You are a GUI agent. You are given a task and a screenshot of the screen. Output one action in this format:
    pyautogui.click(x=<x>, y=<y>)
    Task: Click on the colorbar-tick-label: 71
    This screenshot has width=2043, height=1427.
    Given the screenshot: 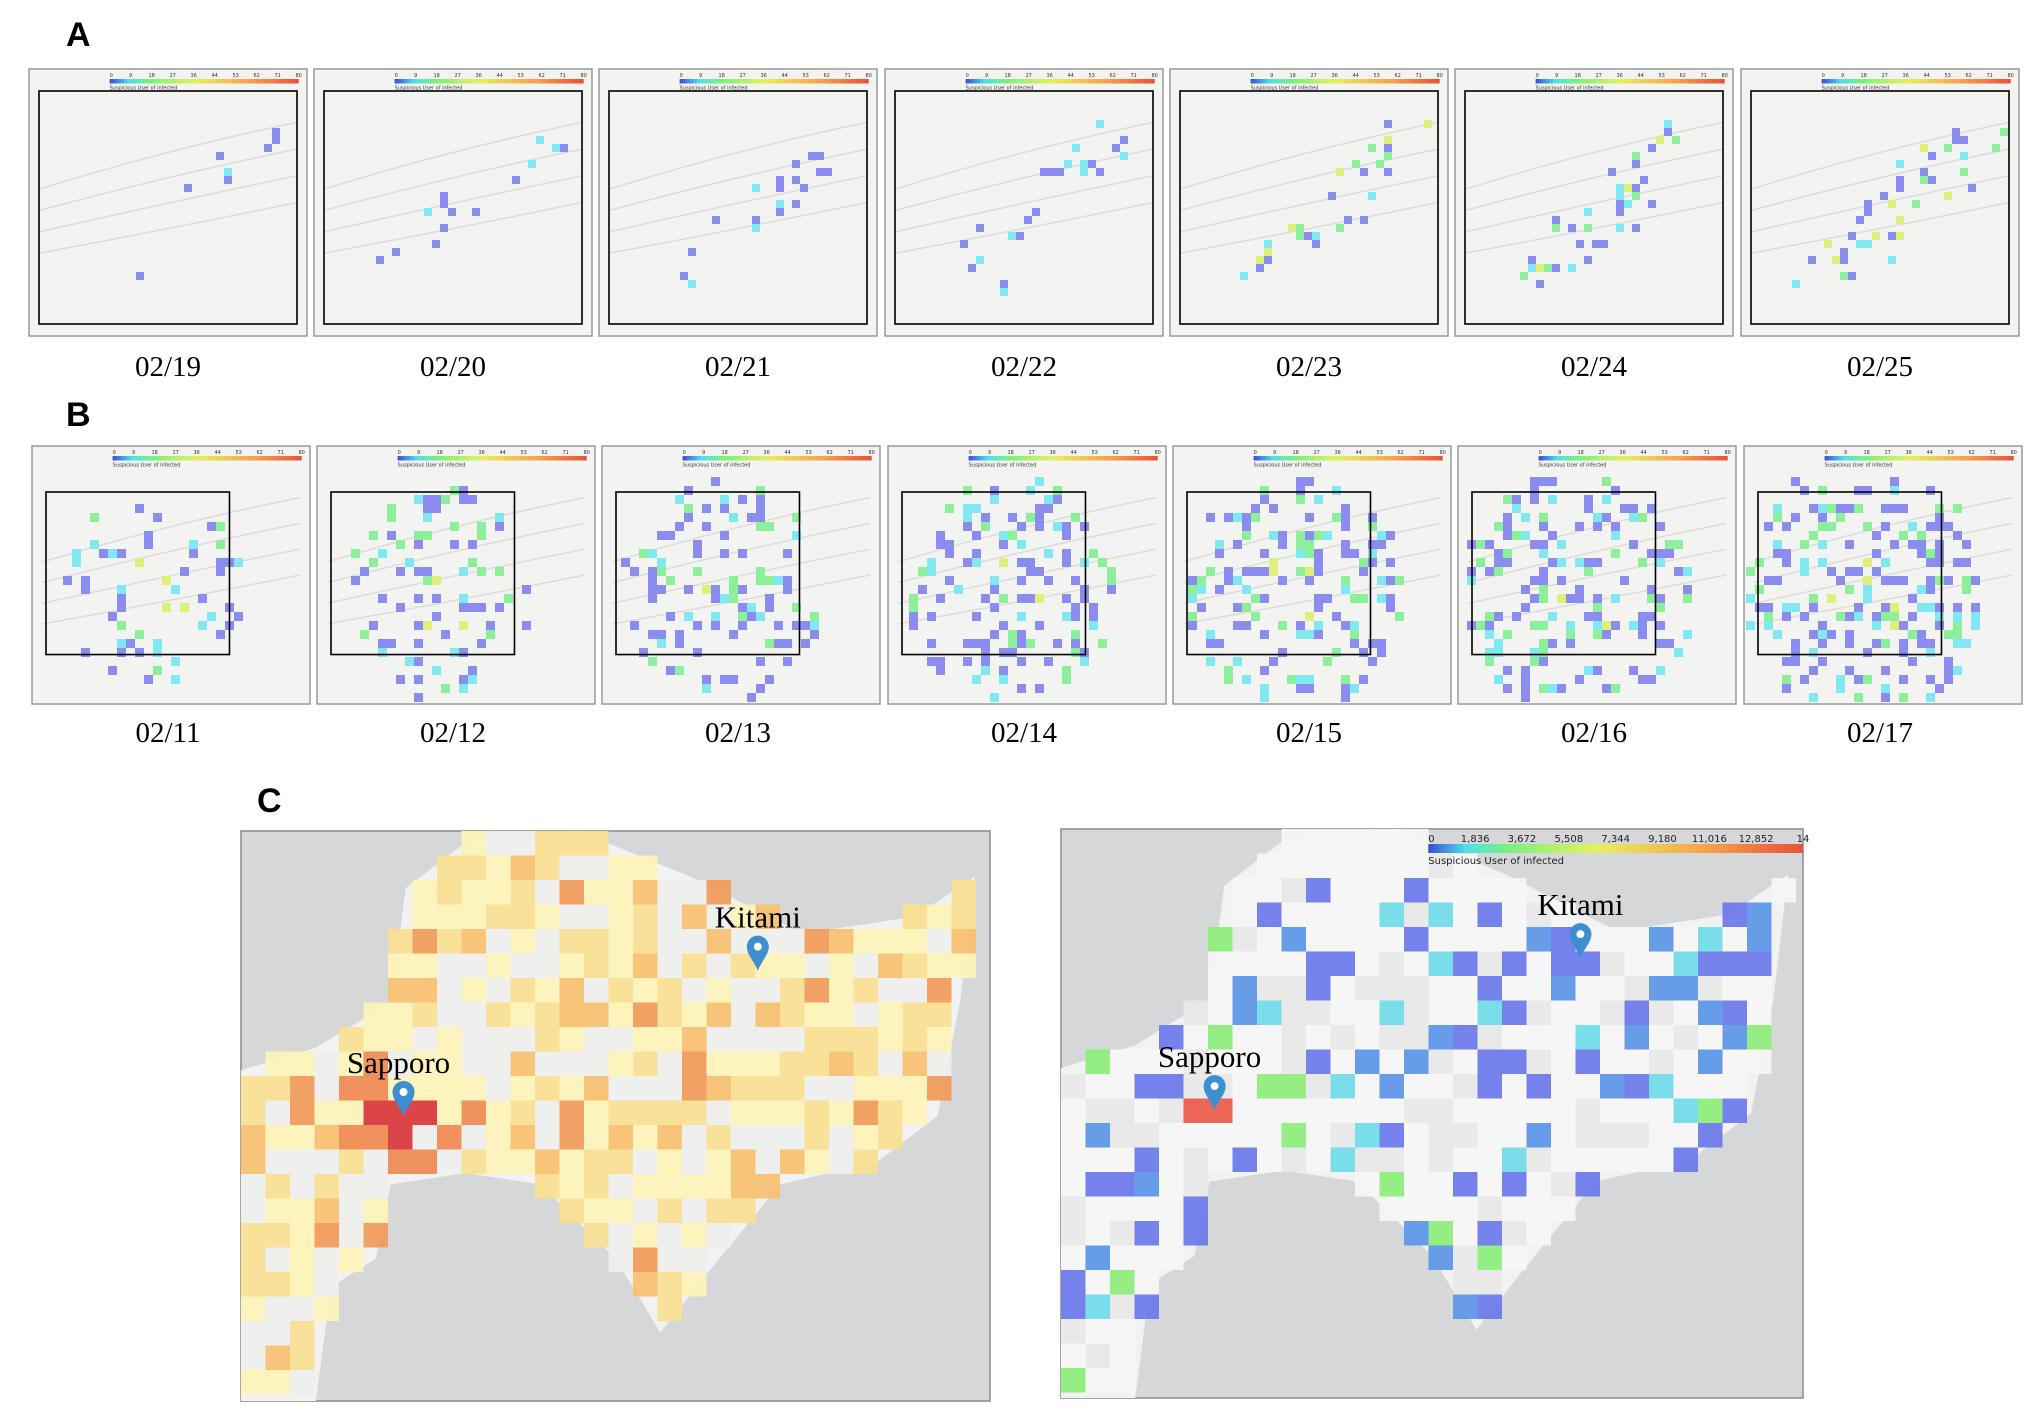 What is the action you would take?
    pyautogui.click(x=1706, y=453)
    